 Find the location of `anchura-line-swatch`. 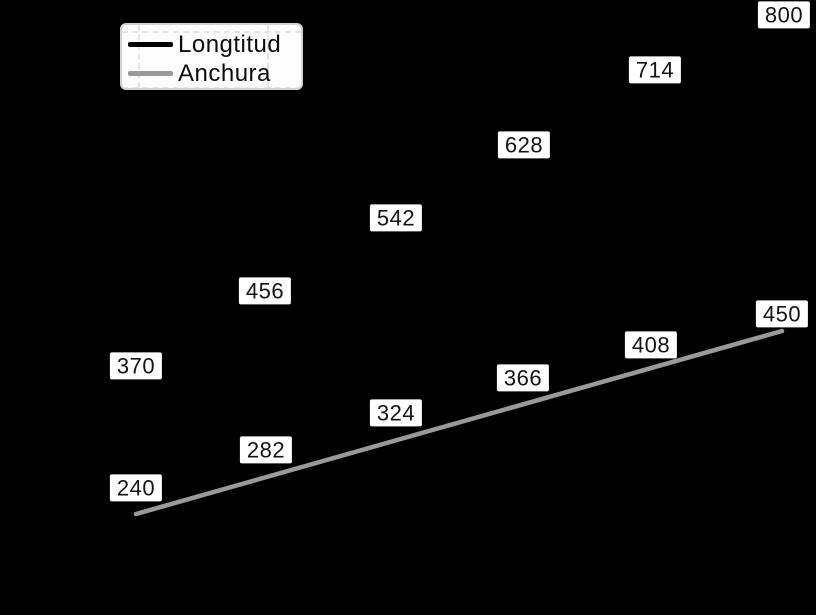

anchura-line-swatch is located at coordinates (150, 73).